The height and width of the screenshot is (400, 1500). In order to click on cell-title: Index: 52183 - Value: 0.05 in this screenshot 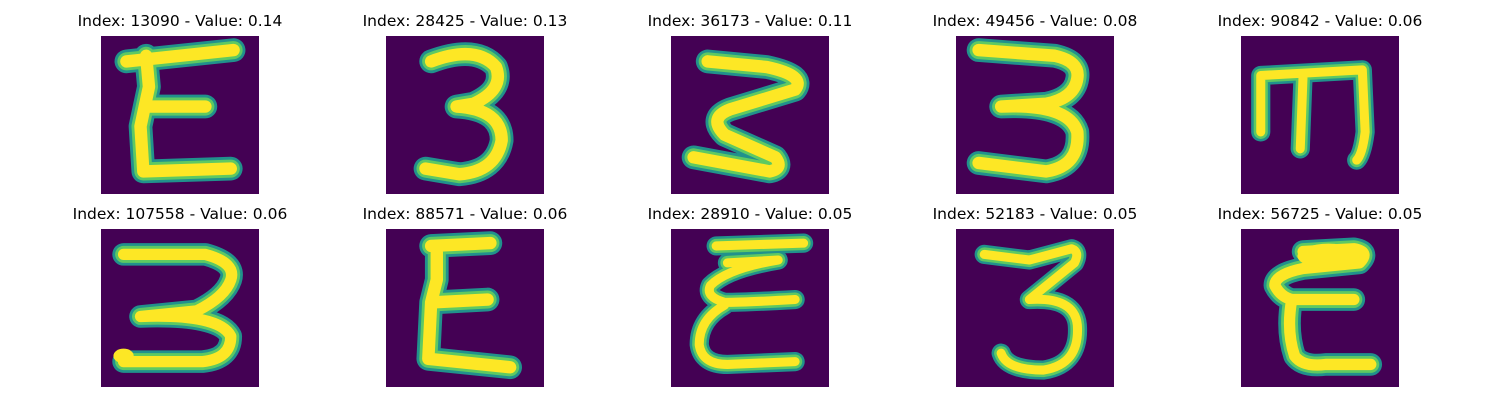, I will do `click(1035, 214)`.